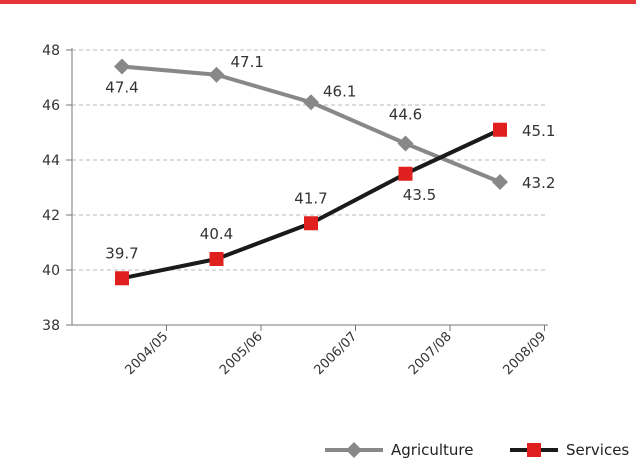  Describe the element at coordinates (405, 115) in the screenshot. I see `data-label: 44.6` at that location.